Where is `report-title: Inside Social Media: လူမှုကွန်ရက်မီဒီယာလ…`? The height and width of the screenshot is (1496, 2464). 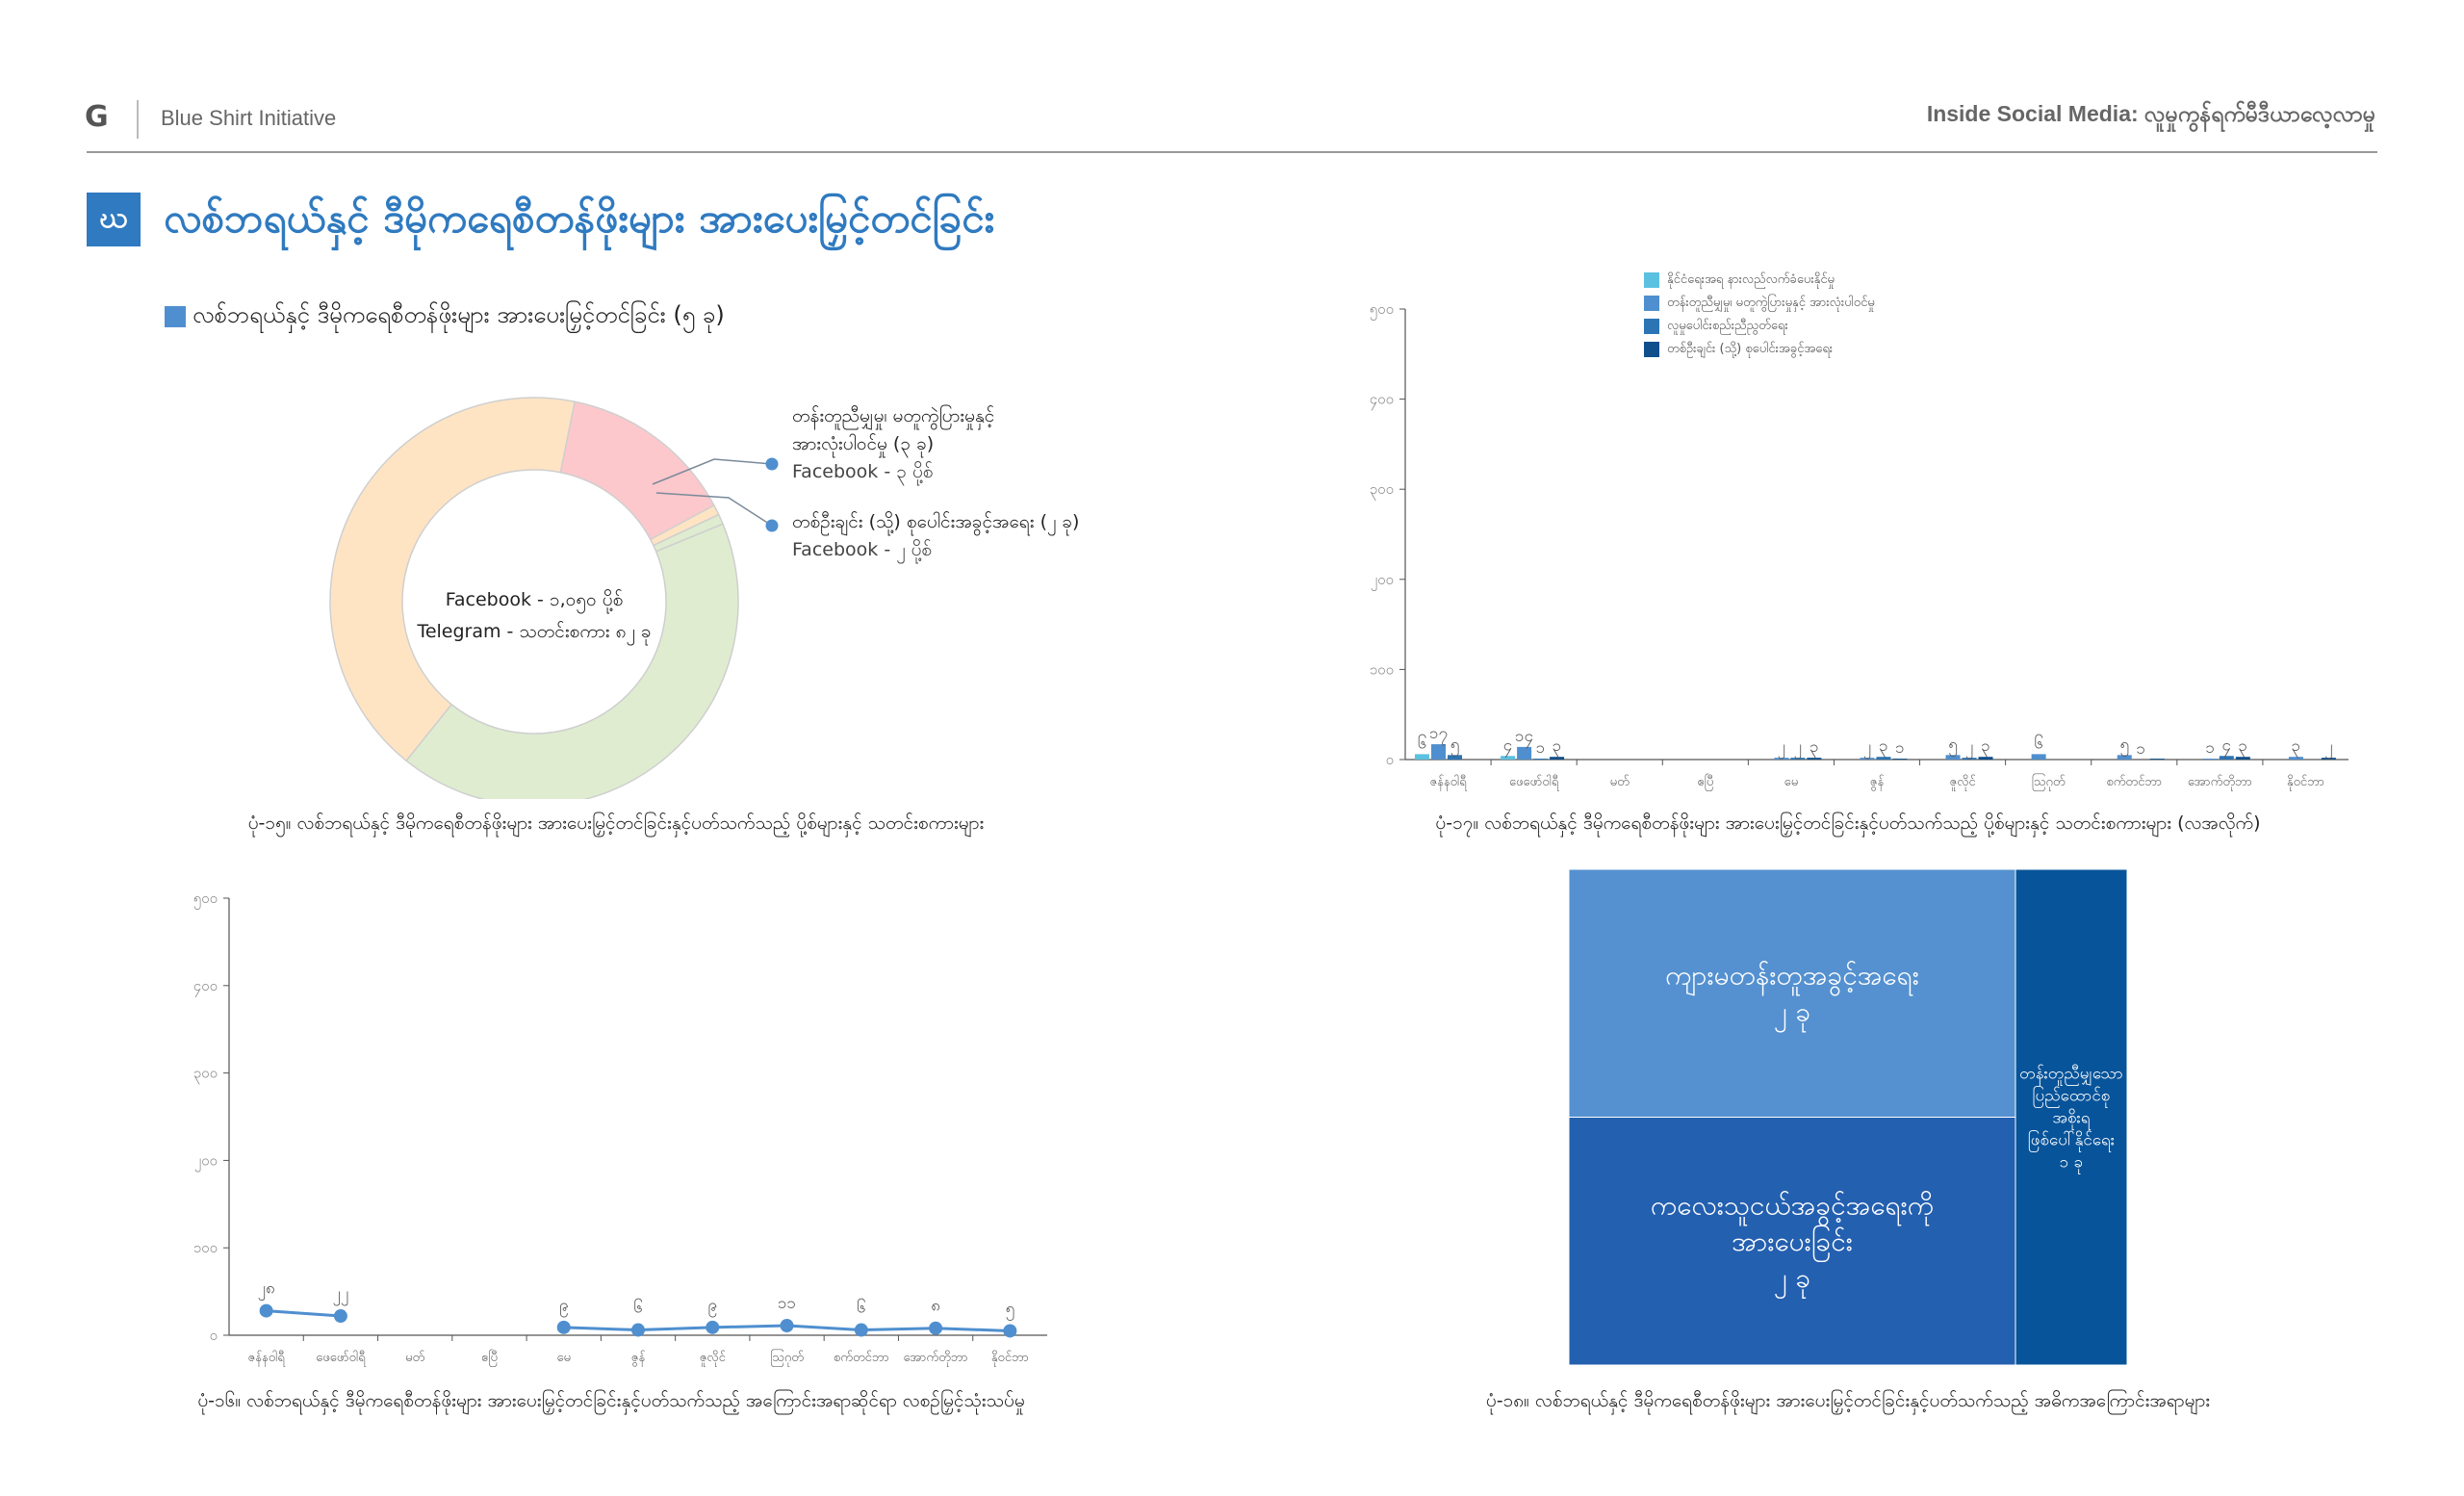
report-title: Inside Social Media: လူမှုကွန်ရက်မီဒီယာလ… is located at coordinates (2150, 113).